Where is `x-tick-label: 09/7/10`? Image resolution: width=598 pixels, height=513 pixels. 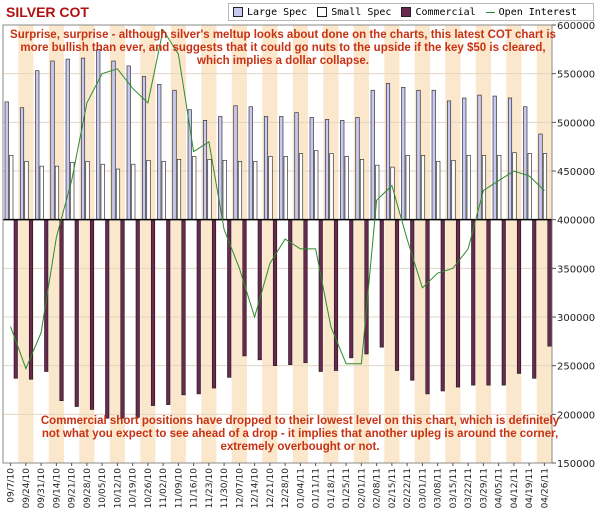 x-tick-label: 09/7/10 is located at coordinates (12, 485).